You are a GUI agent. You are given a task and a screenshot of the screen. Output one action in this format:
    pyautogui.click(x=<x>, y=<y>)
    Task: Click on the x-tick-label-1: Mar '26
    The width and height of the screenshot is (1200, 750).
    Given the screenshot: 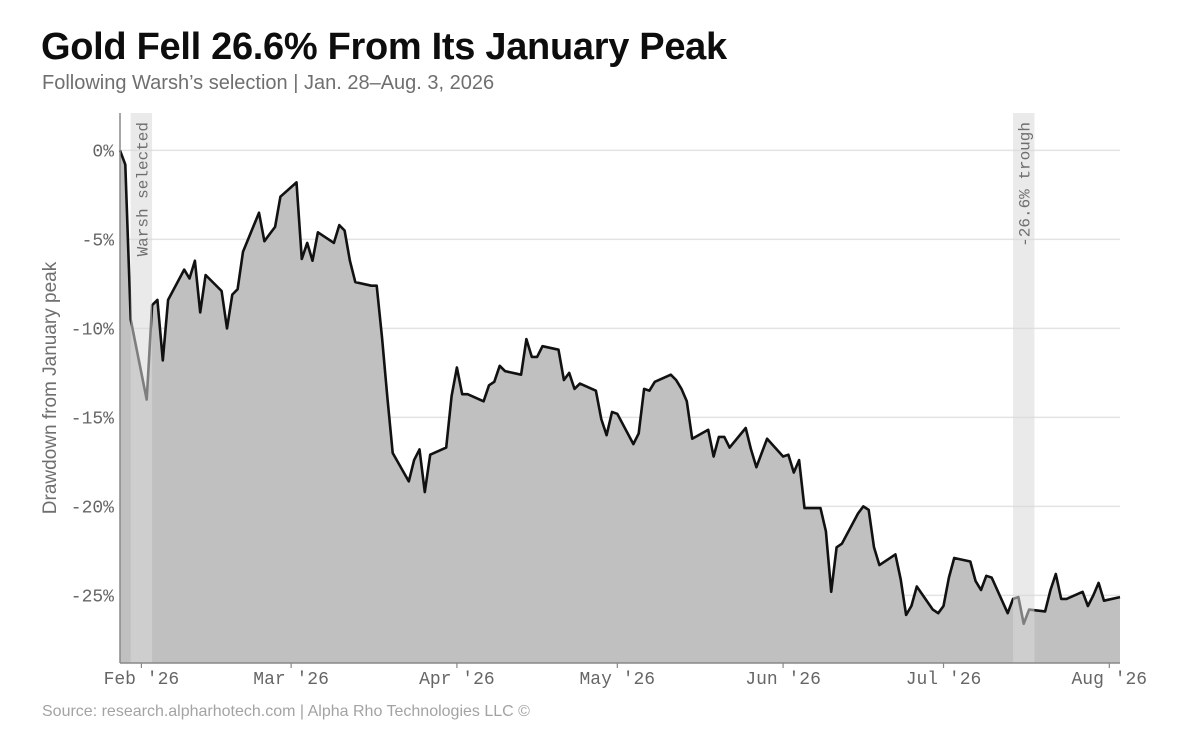 What is the action you would take?
    pyautogui.click(x=291, y=680)
    